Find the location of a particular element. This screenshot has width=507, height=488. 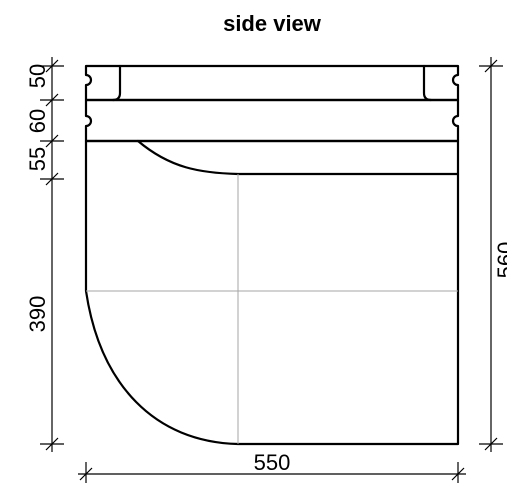

dimension-label-560: 560 is located at coordinates (500, 260).